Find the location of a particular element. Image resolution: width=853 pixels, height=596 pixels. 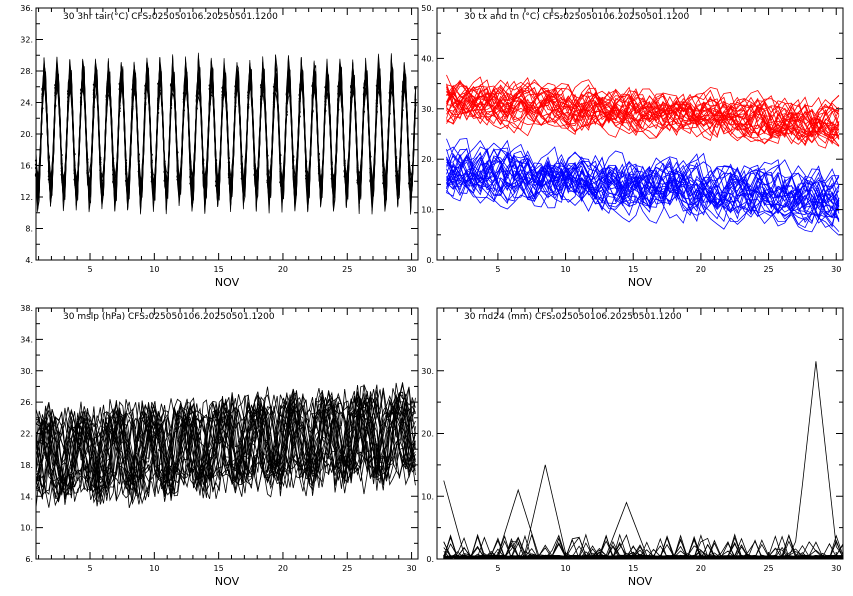

y-tick-label: 32. is located at coordinates (26, 40).